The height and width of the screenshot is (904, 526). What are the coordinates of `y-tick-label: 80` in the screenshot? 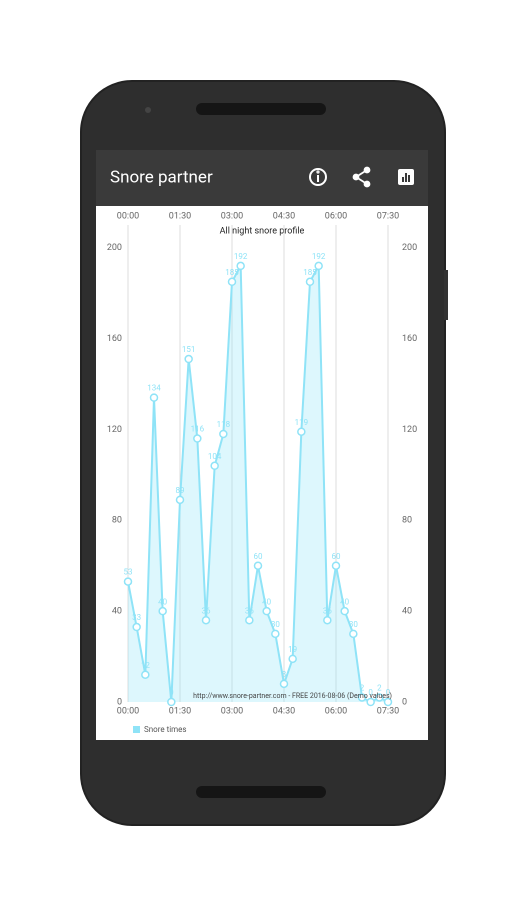 It's located at (117, 521).